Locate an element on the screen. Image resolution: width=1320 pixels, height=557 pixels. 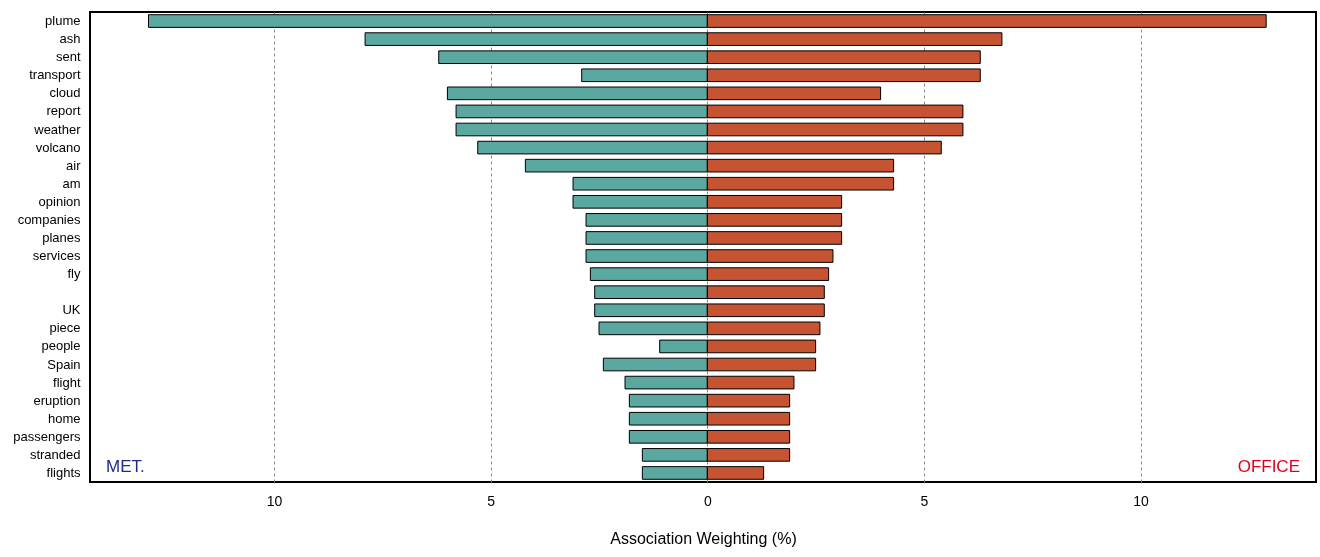
y-tick-label: cloud is located at coordinates (65, 93).